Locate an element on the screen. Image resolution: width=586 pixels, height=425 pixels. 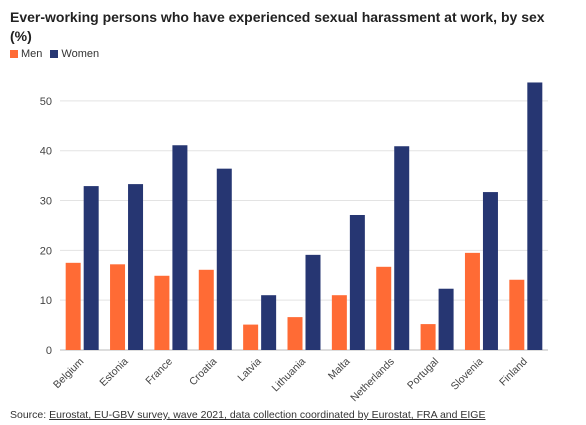
legend-swatch-men is located at coordinates (14, 54).